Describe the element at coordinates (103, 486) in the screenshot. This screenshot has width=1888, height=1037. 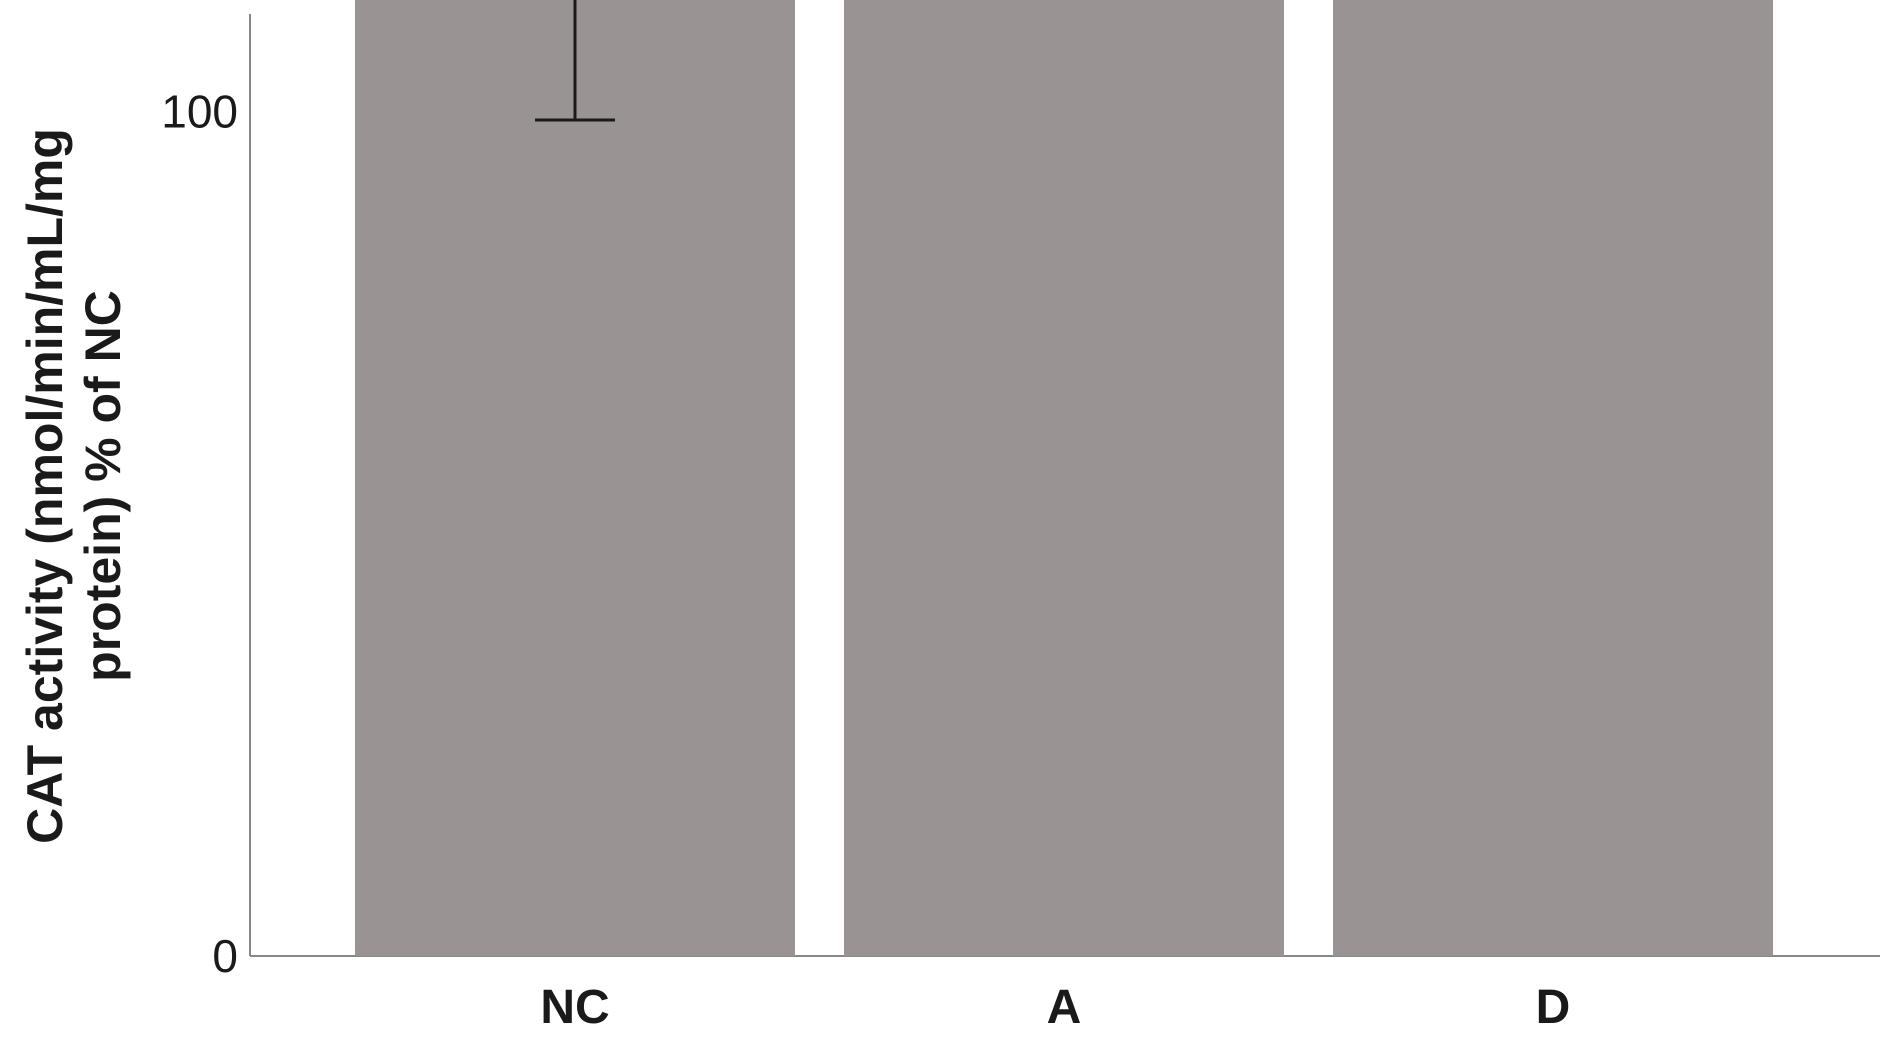
I see `y-axis-title-line-2: protein) % of NC` at that location.